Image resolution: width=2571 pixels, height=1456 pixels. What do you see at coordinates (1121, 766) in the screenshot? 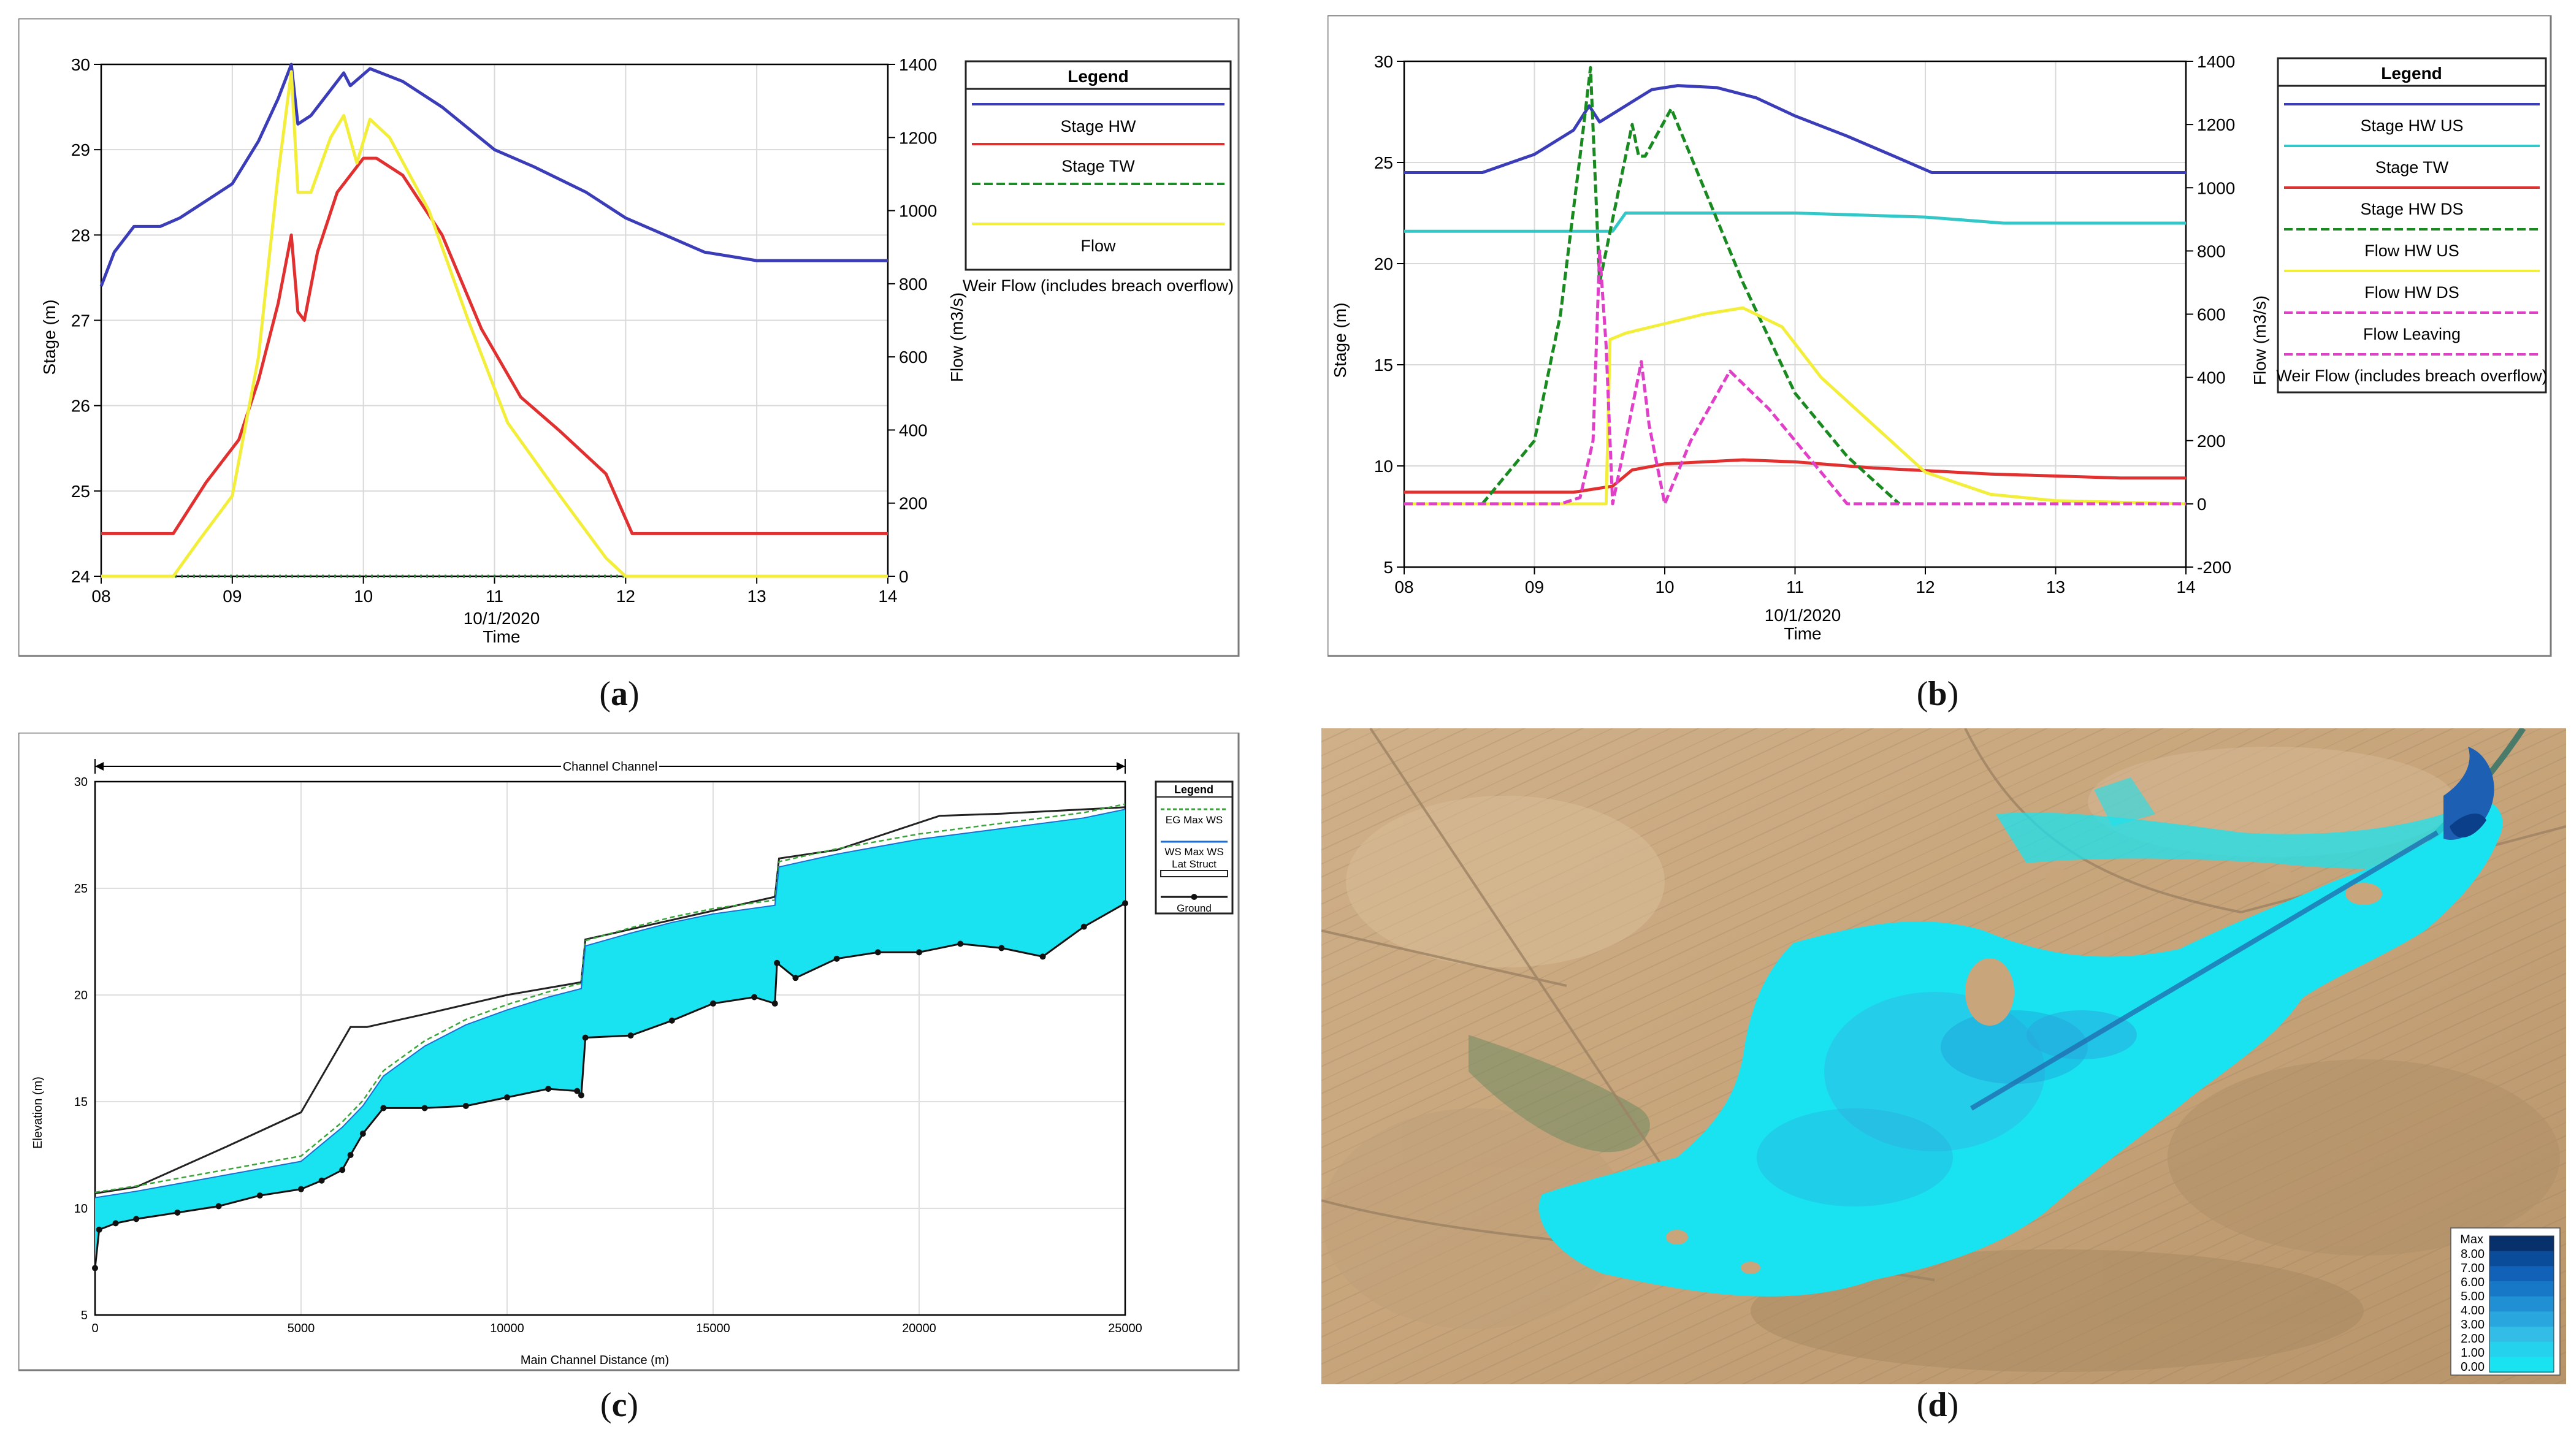
I see `range-arrow-head` at bounding box center [1121, 766].